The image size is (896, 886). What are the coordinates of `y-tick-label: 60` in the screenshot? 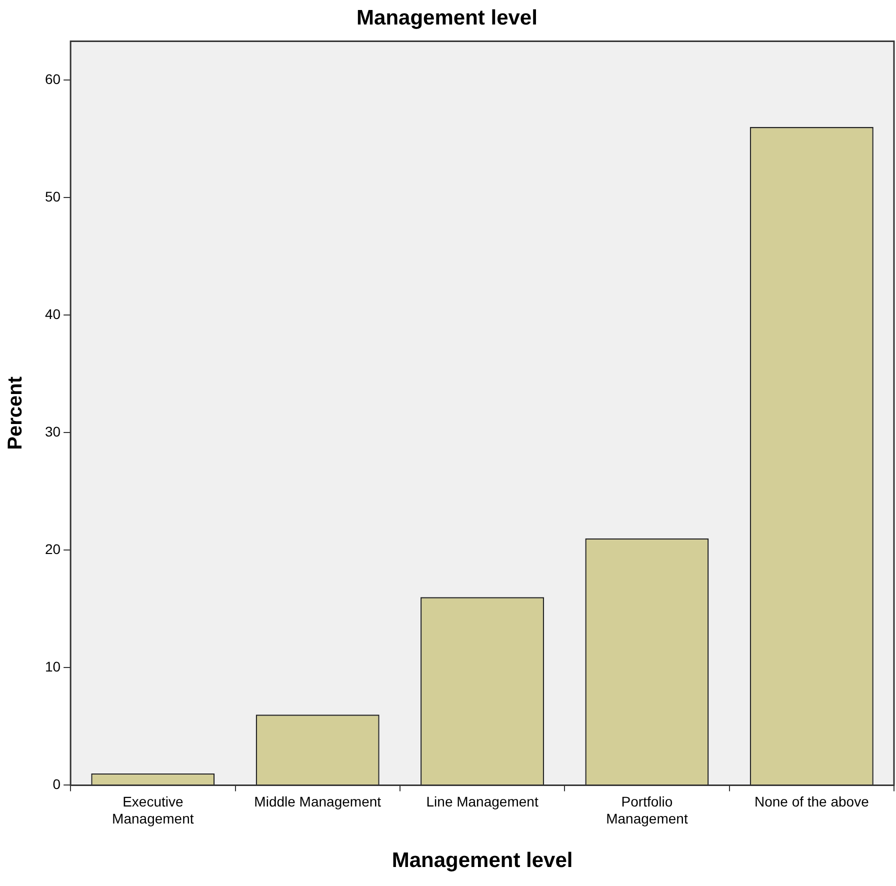 It's located at (52, 78).